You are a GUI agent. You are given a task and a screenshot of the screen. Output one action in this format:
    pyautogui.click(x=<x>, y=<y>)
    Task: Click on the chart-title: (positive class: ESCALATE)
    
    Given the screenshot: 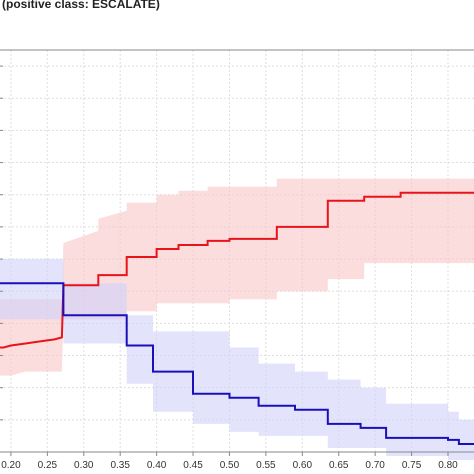 What is the action you would take?
    pyautogui.click(x=81, y=5)
    